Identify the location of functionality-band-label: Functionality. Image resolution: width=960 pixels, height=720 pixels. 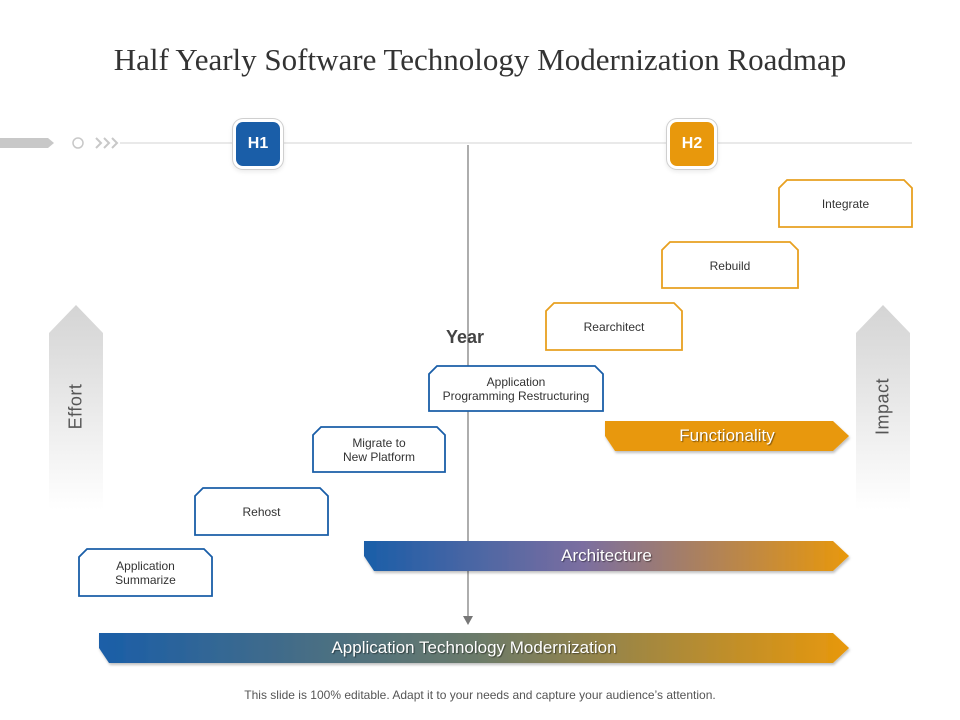
(727, 435).